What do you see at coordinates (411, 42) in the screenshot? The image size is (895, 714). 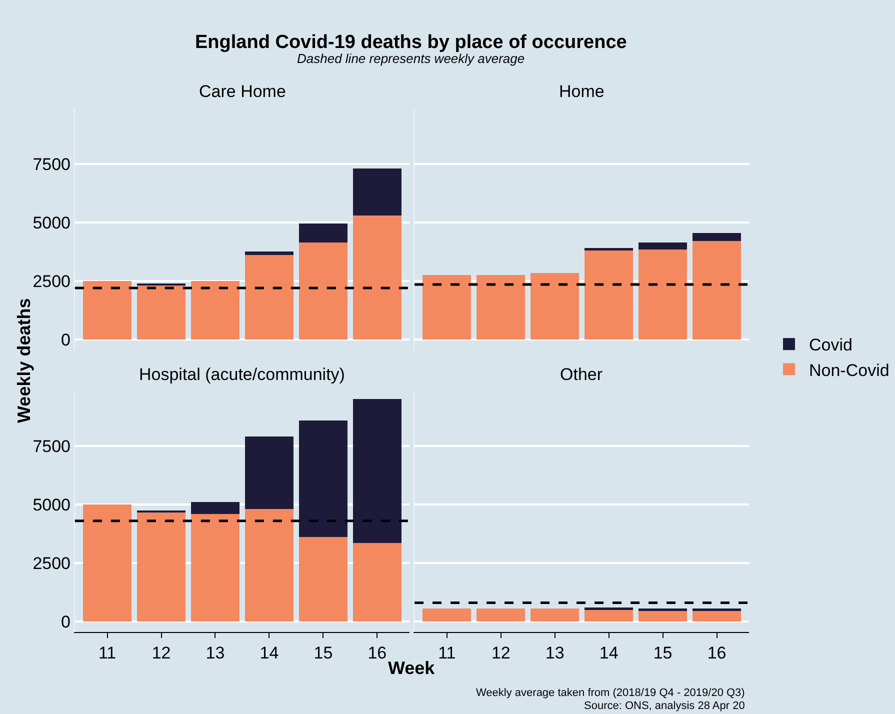 I see `chart-title: England Covid-19 deaths by place of occurence` at bounding box center [411, 42].